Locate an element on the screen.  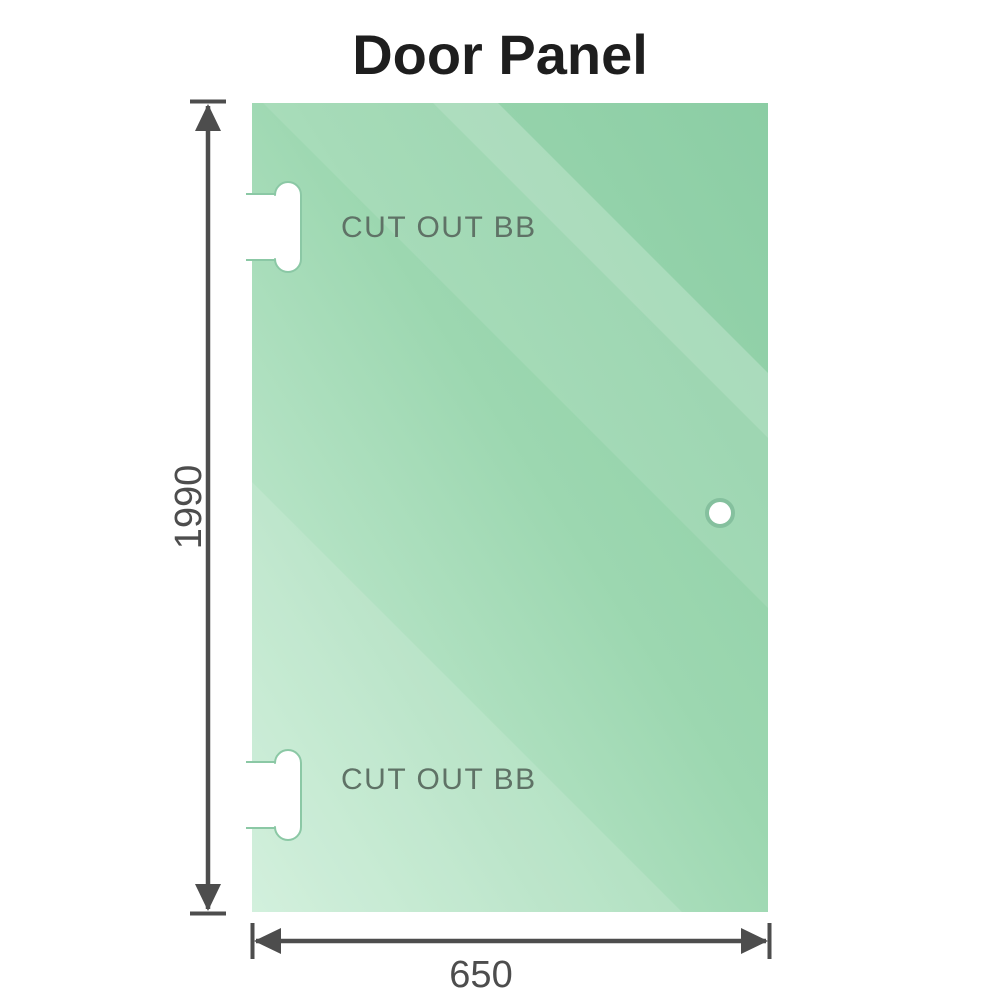
arrow-right-icon is located at coordinates (754, 941).